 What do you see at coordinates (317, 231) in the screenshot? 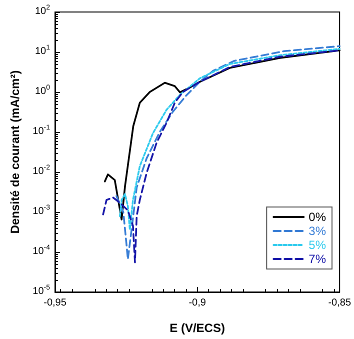
I see `legend-label: 3%` at bounding box center [317, 231].